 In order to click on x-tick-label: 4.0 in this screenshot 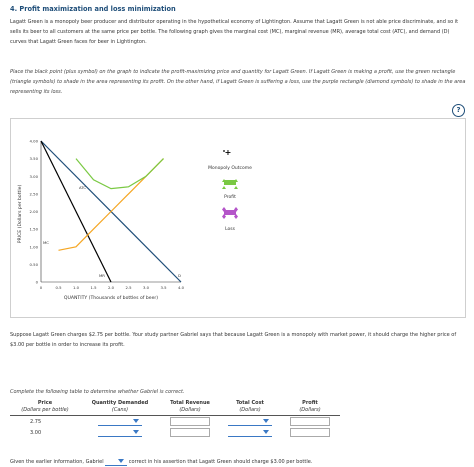, I will do `click(181, 287)`.